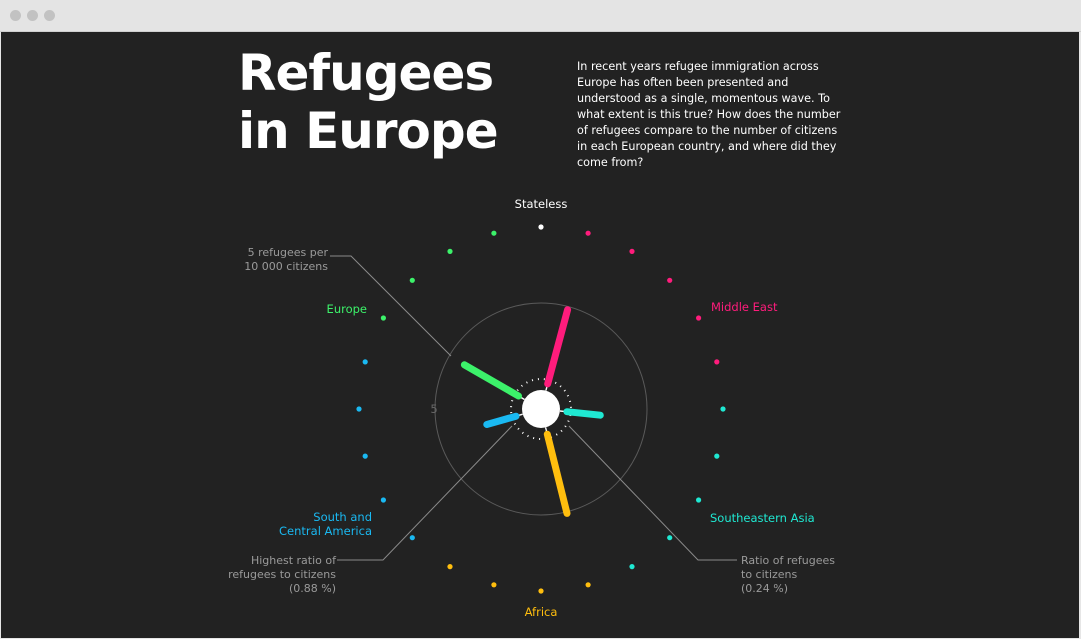 The image size is (1081, 639). What do you see at coordinates (501, 420) in the screenshot?
I see `bar-south-central-america` at bounding box center [501, 420].